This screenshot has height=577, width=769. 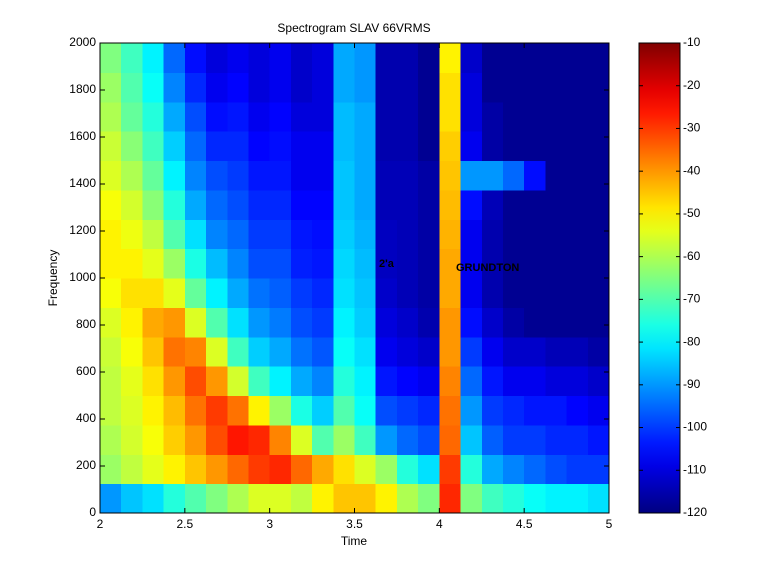 I want to click on chart-title: Spectrogram SLAV 66VRMS, so click(x=353, y=28).